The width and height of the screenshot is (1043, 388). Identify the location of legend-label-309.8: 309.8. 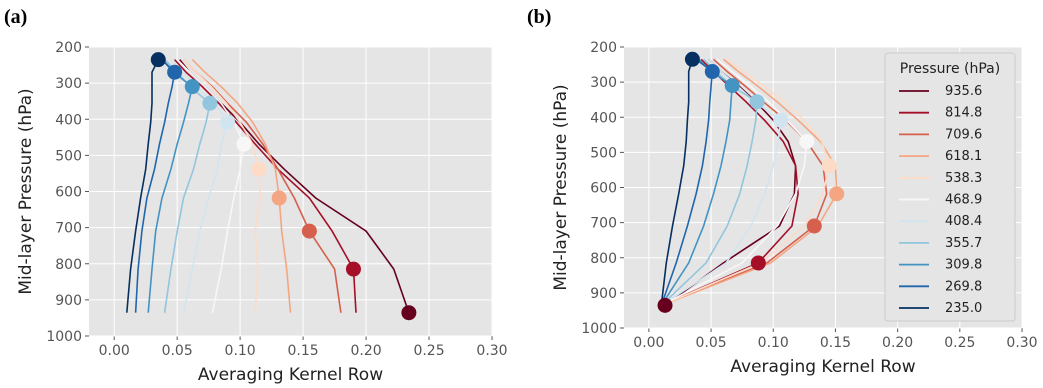
(963, 265).